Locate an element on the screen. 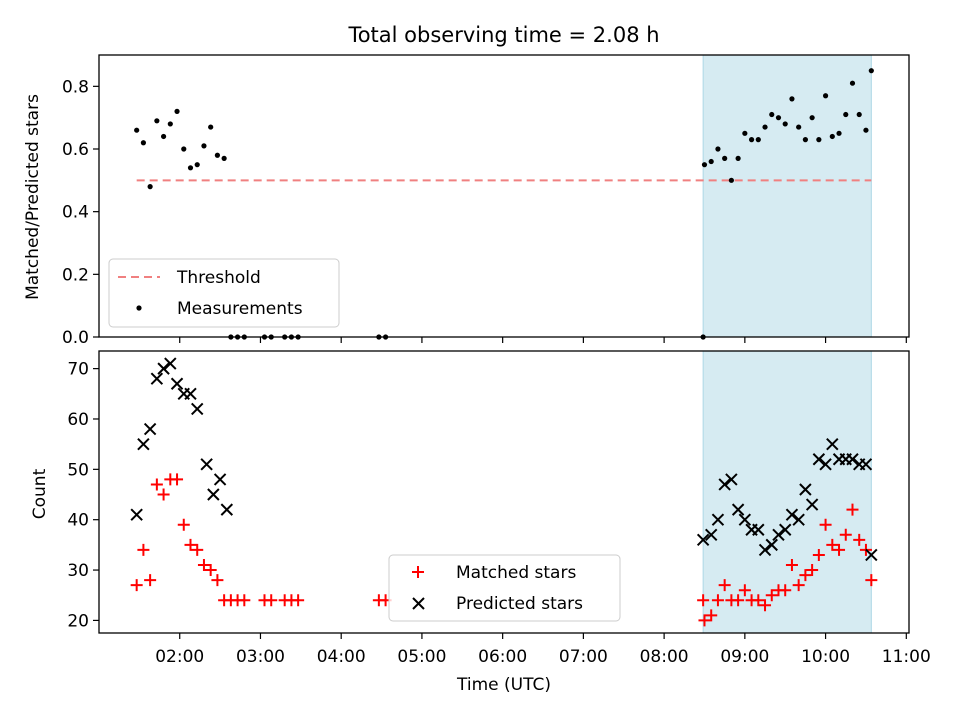  y-tick-label: 50 is located at coordinates (78, 470).